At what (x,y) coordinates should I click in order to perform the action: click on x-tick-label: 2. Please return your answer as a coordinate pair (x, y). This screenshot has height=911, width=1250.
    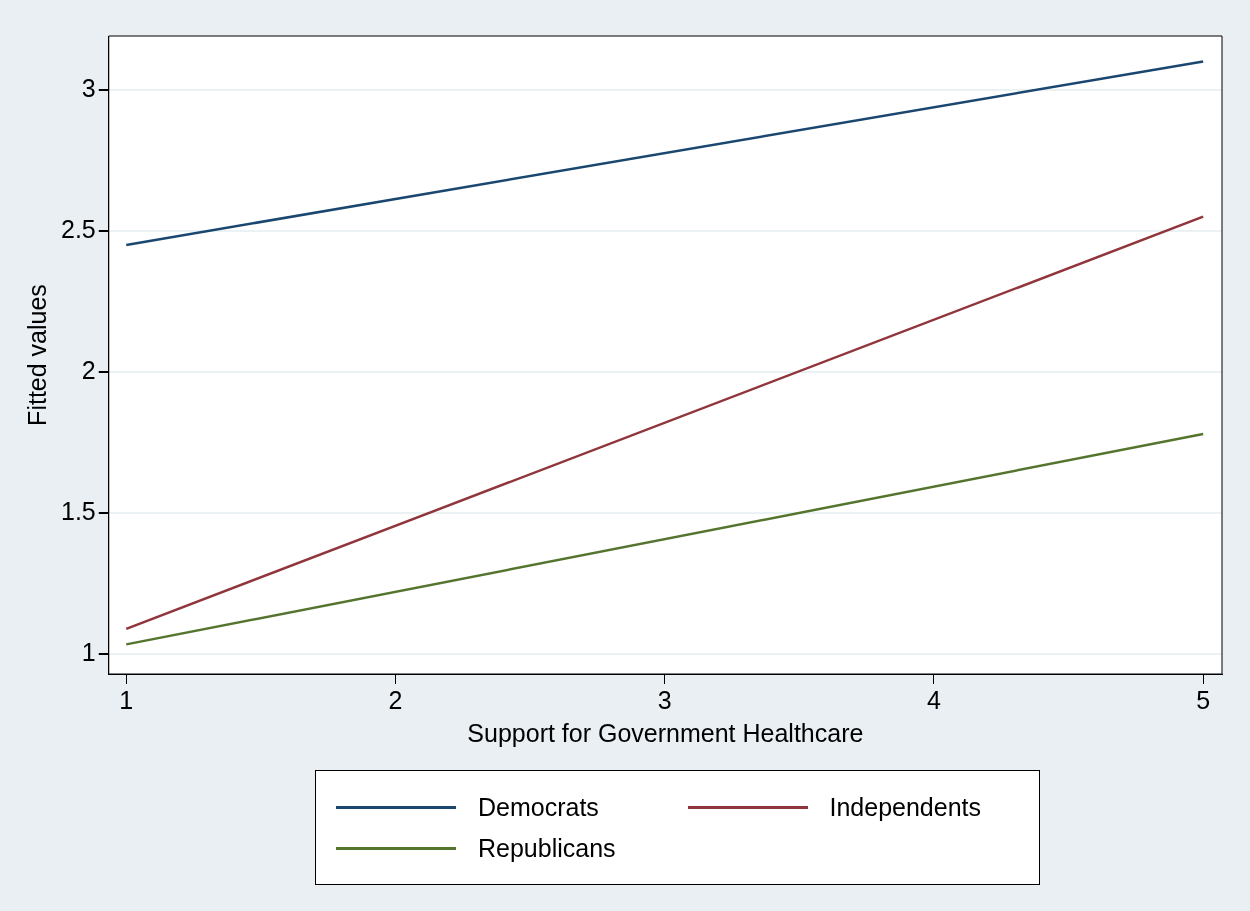
    Looking at the image, I should click on (395, 699).